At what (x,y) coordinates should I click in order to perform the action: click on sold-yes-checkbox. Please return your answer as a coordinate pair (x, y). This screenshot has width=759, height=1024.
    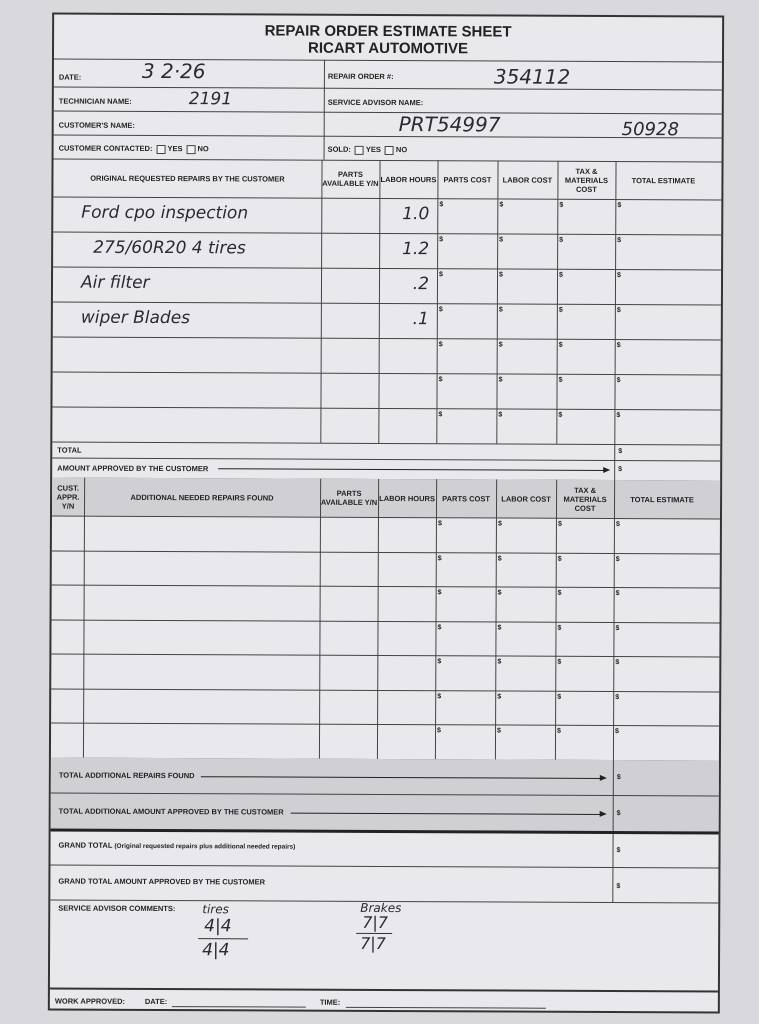
    Looking at the image, I should click on (359, 150).